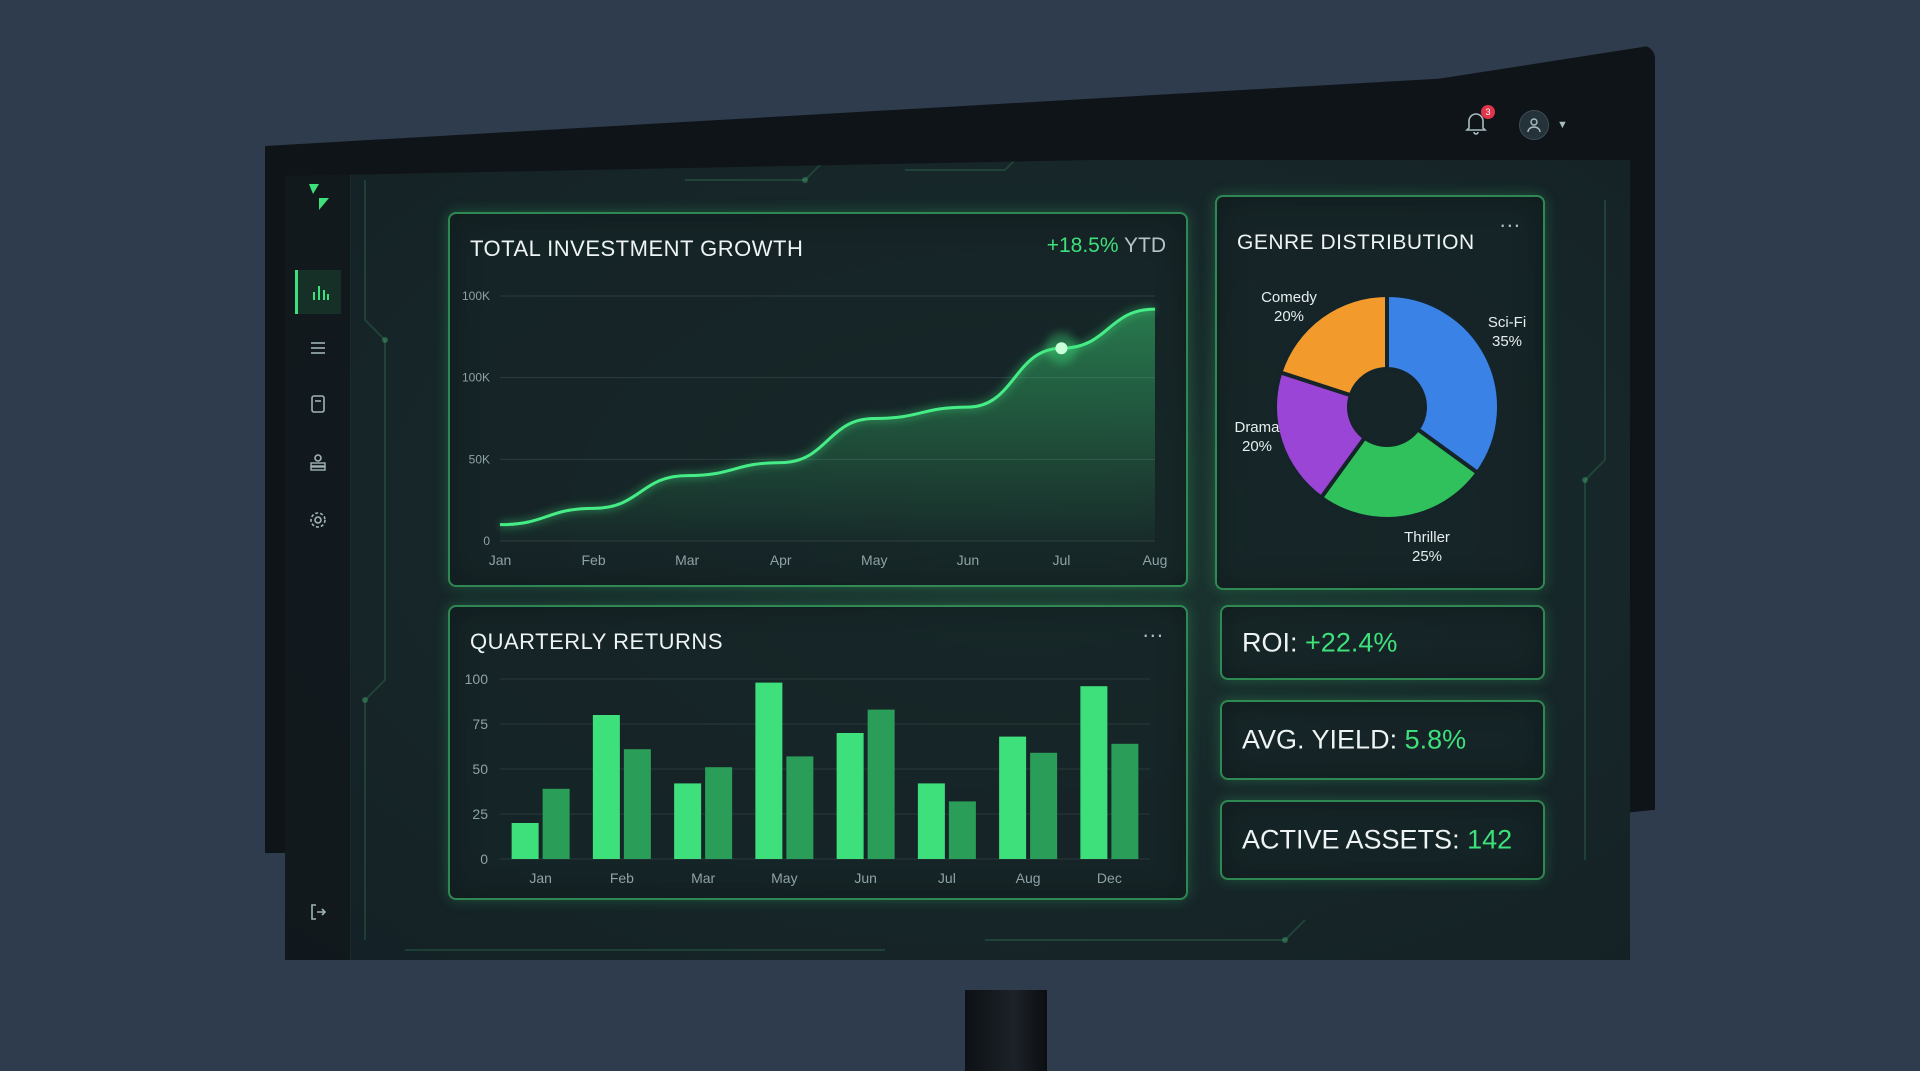 This screenshot has width=1920, height=1071. What do you see at coordinates (1333, 345) in the screenshot?
I see `pie-slice-comedy` at bounding box center [1333, 345].